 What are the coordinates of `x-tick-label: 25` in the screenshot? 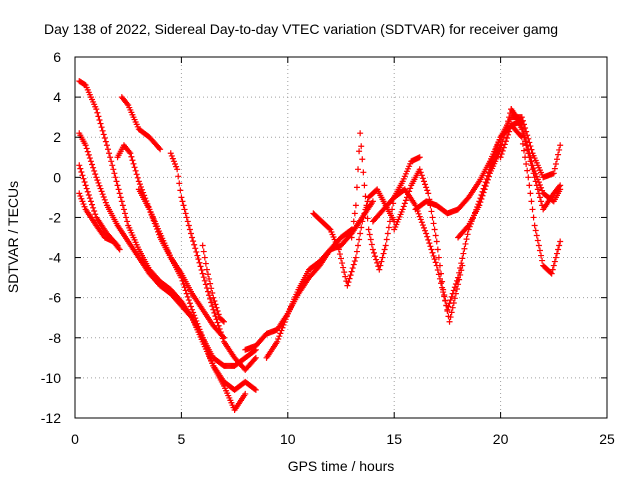 It's located at (607, 439).